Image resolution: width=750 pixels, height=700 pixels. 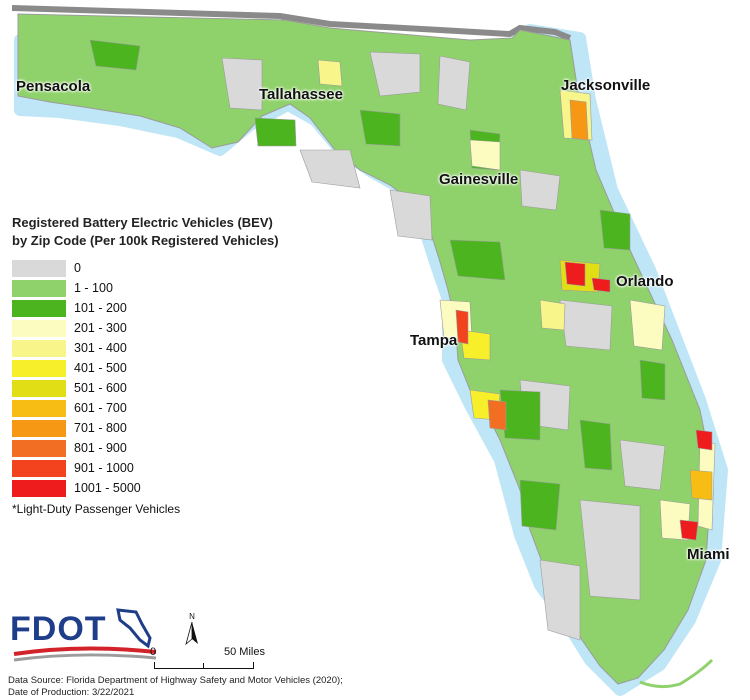 What do you see at coordinates (162, 428) in the screenshot?
I see `legend-item: 701 - 800` at bounding box center [162, 428].